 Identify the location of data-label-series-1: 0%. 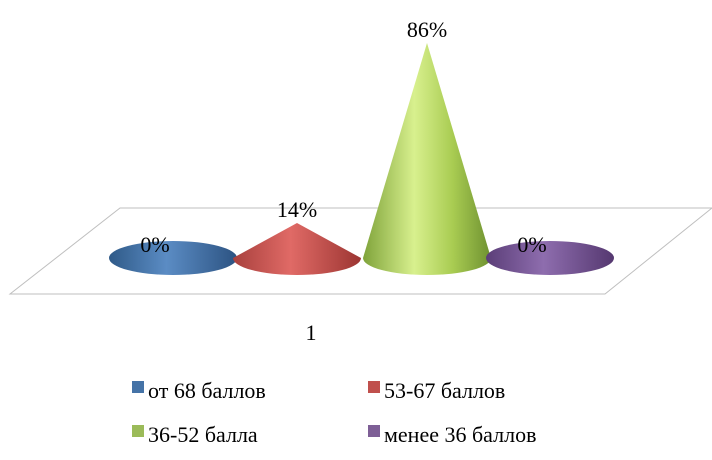
(154, 244).